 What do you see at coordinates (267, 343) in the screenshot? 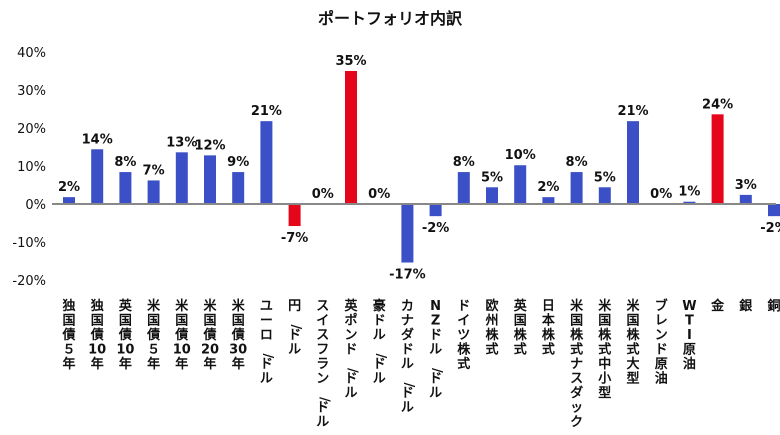
I see `x-category-label: ユーロ/ドル` at bounding box center [267, 343].